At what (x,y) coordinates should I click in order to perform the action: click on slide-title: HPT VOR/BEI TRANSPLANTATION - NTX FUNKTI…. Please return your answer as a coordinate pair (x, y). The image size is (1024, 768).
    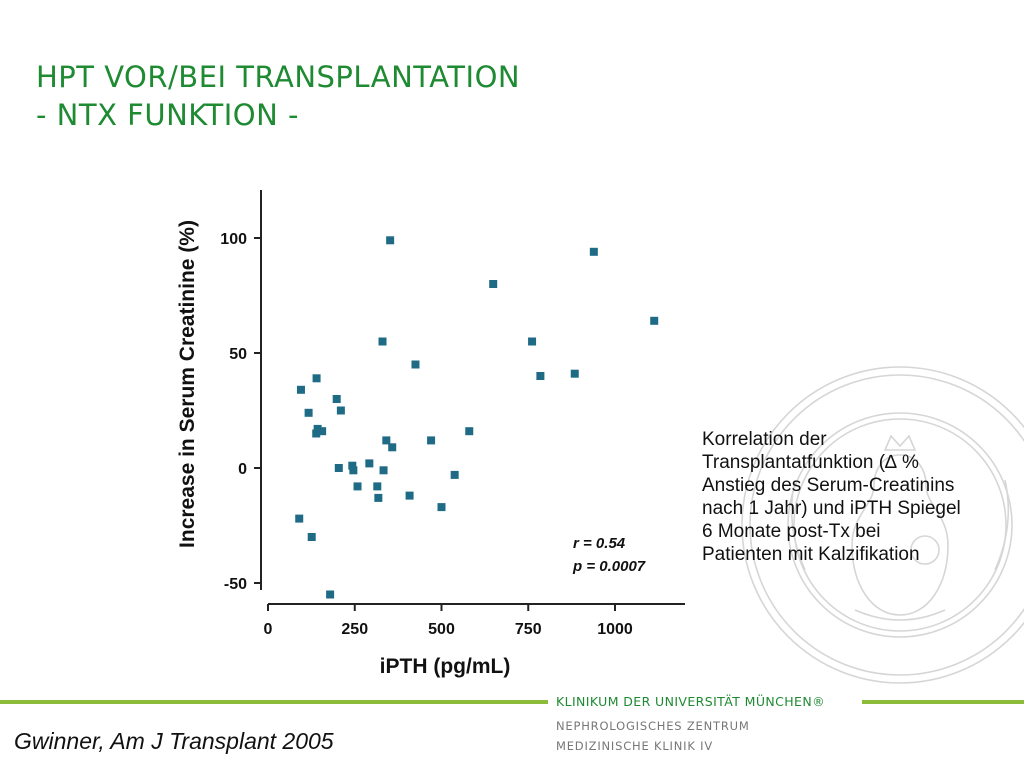
    Looking at the image, I should click on (278, 96).